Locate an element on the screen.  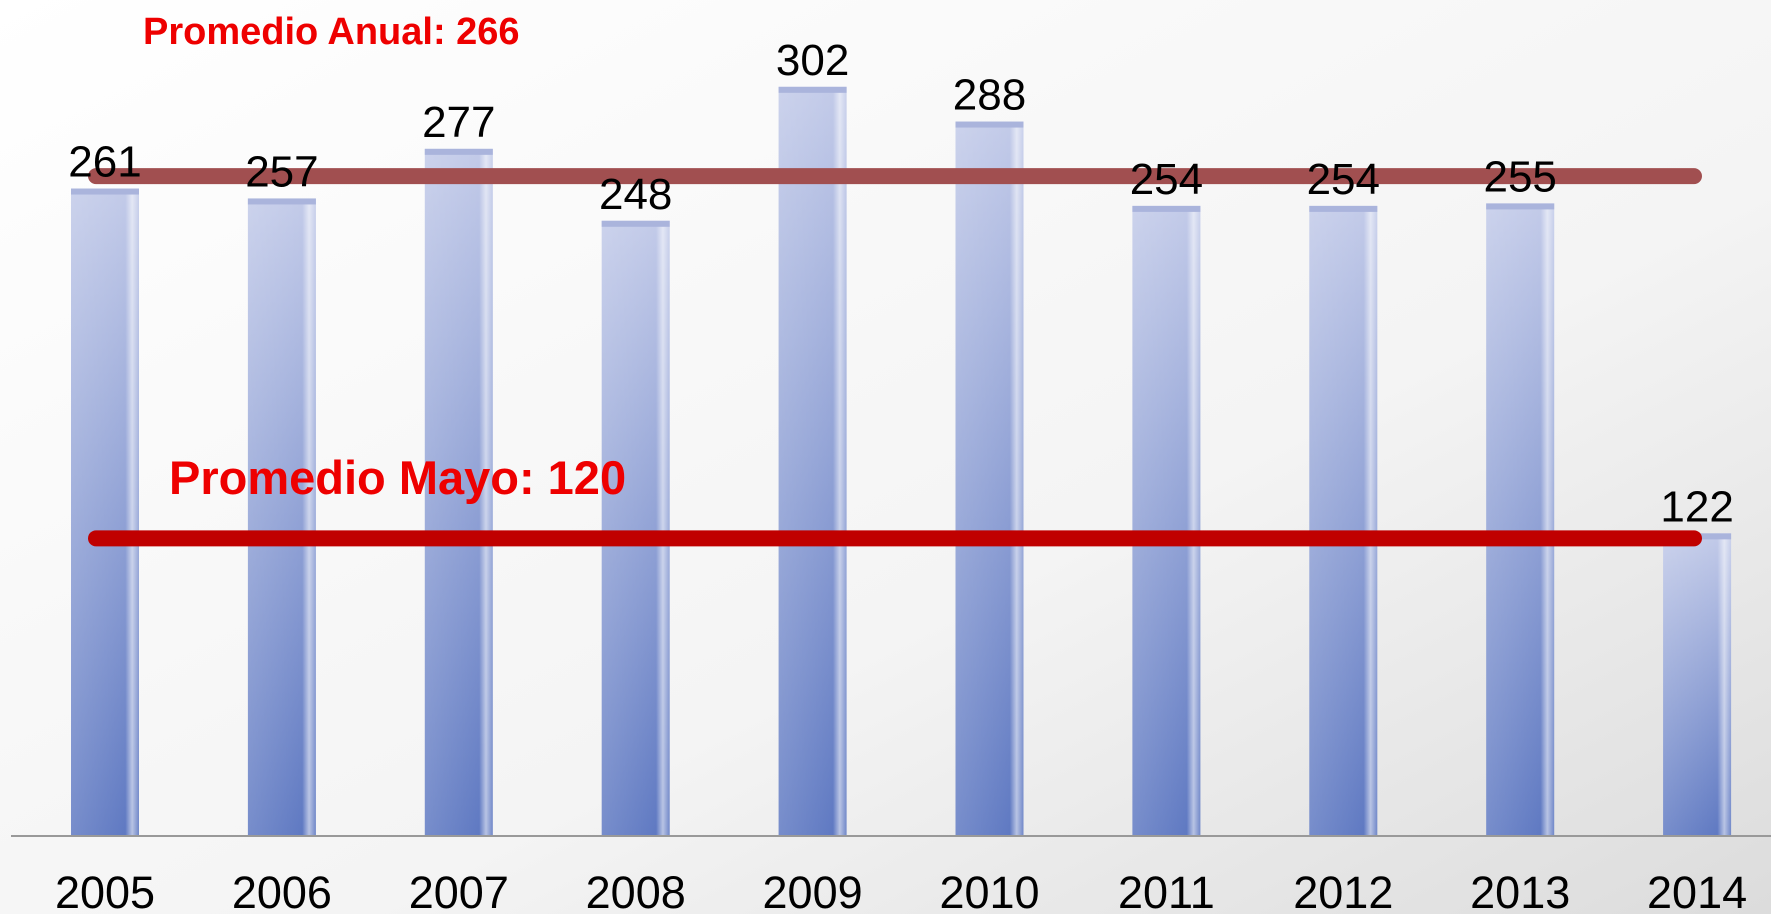
x-tick-label: 2007 is located at coordinates (459, 890).